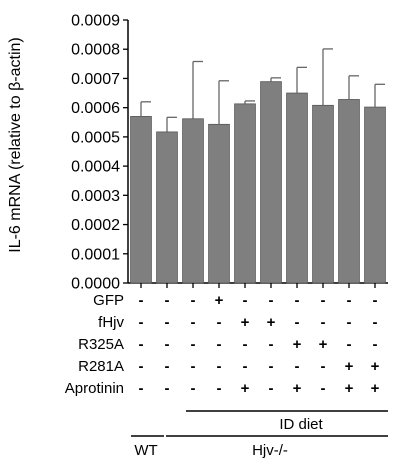 The height and width of the screenshot is (463, 395). What do you see at coordinates (95, 167) in the screenshot?
I see `y-tick-label: 0.0004` at bounding box center [95, 167].